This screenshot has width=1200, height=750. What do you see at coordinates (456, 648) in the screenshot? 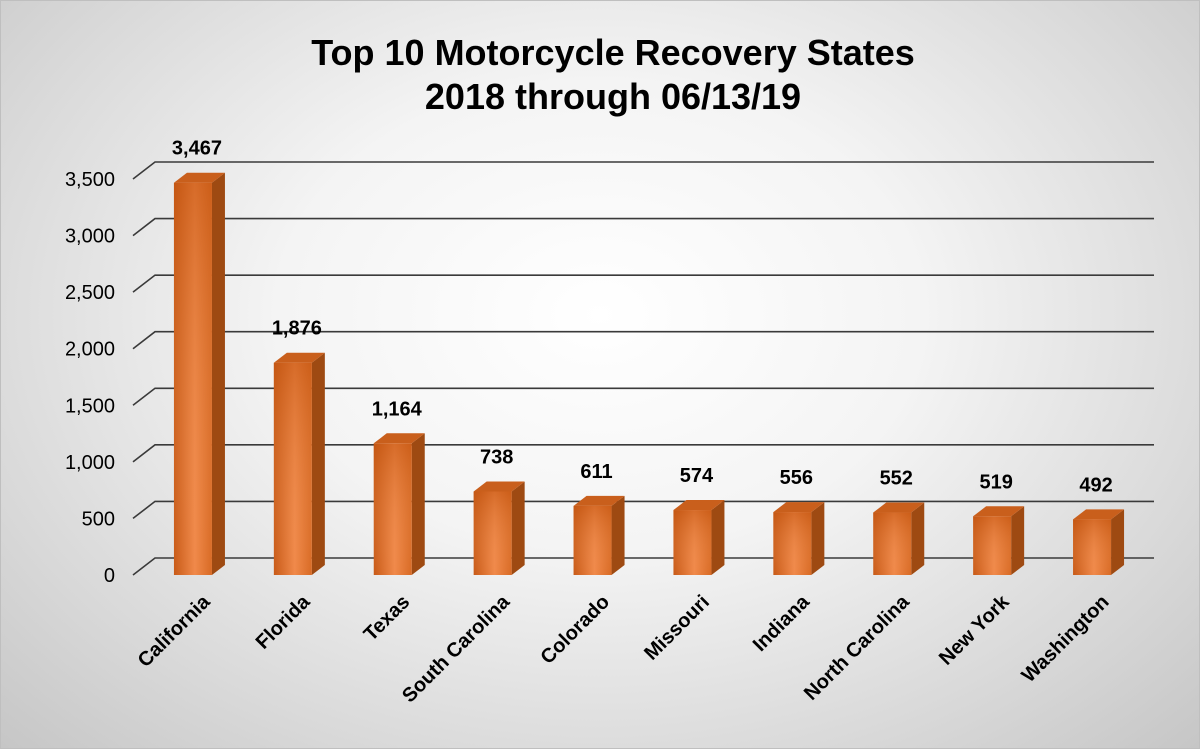
I see `x-tick-label: South Carolina` at bounding box center [456, 648].